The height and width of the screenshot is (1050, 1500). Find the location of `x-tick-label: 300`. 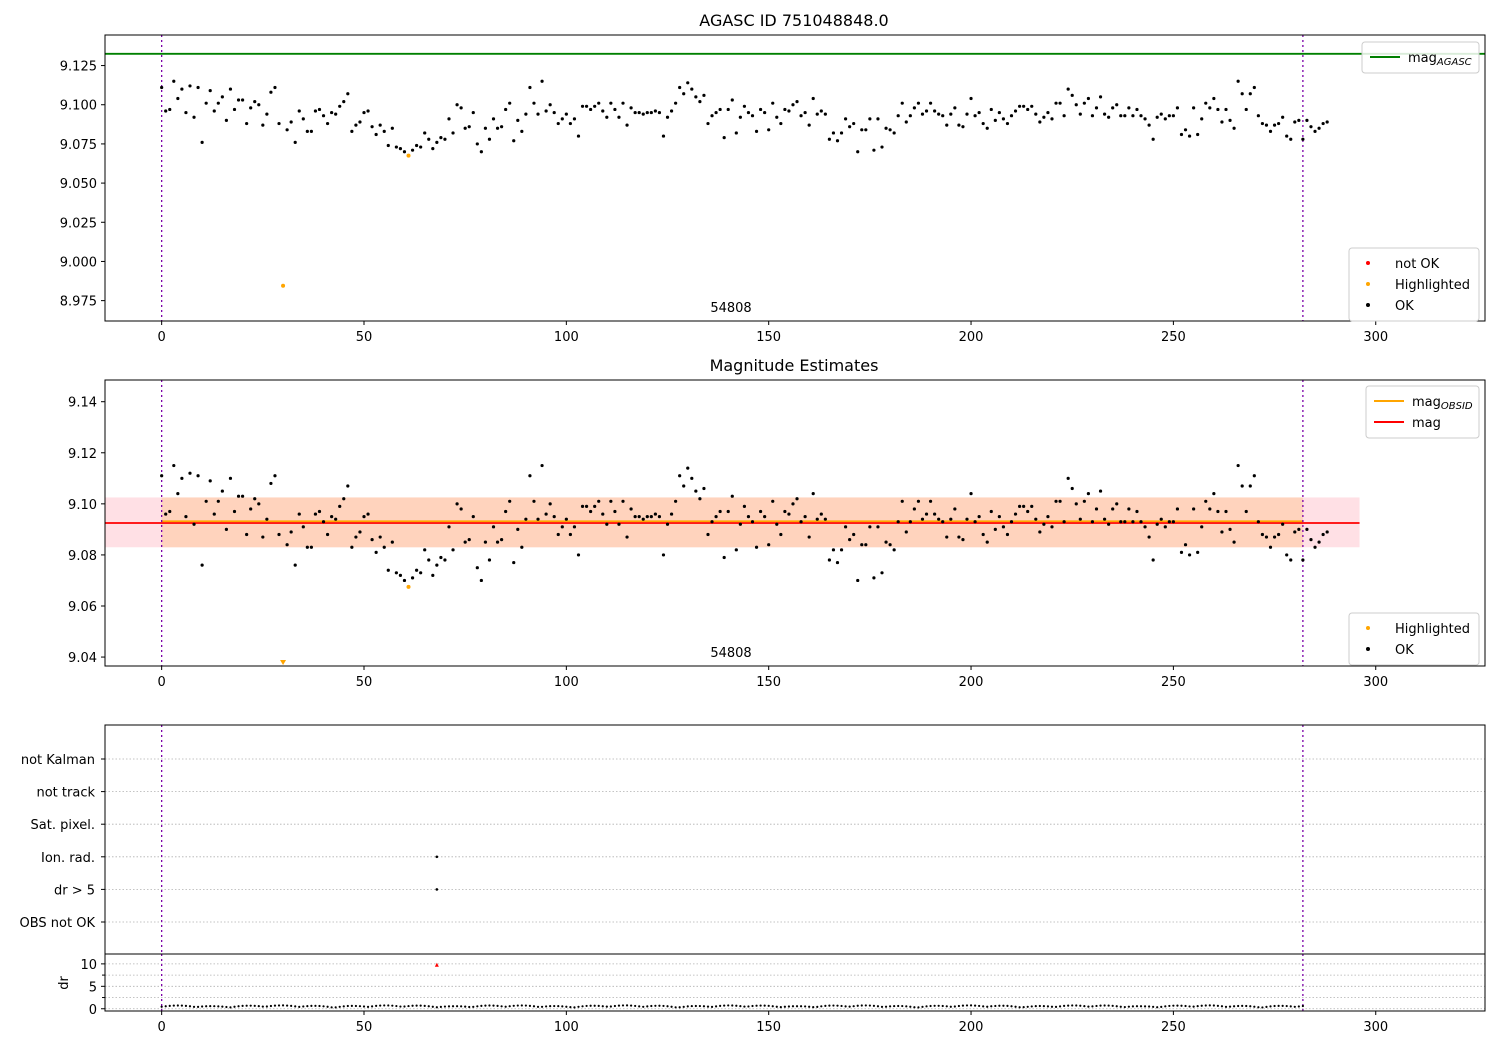

x-tick-label: 300 is located at coordinates (1375, 682).